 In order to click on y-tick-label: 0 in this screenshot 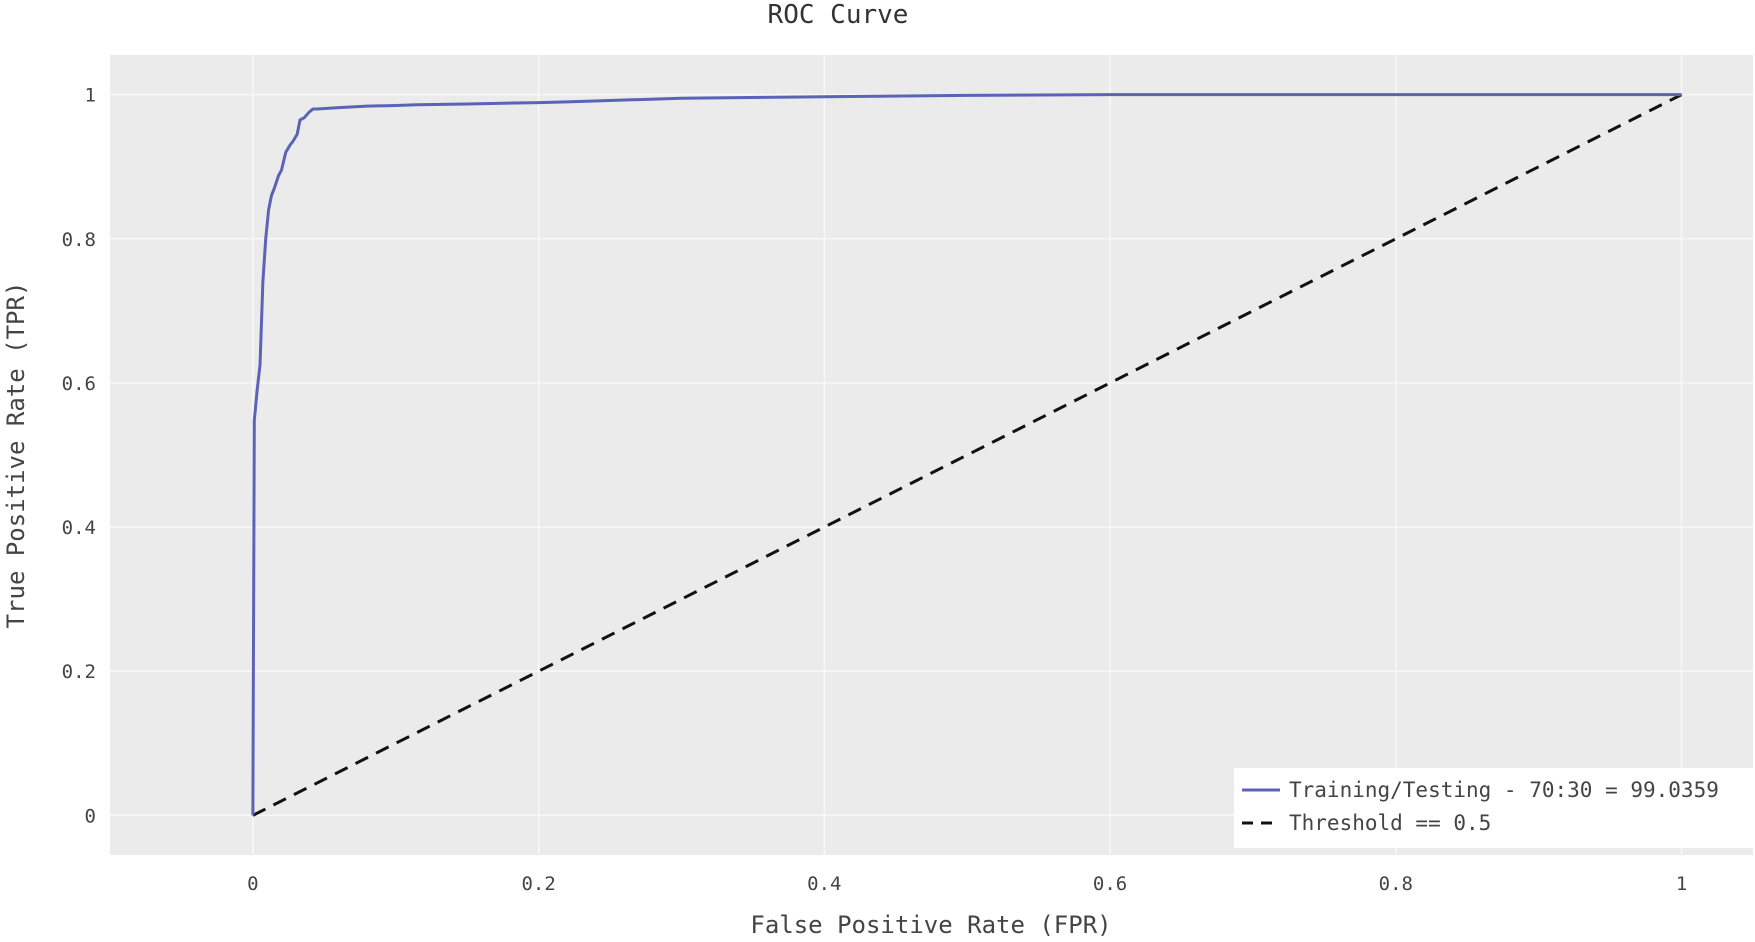, I will do `click(90, 816)`.